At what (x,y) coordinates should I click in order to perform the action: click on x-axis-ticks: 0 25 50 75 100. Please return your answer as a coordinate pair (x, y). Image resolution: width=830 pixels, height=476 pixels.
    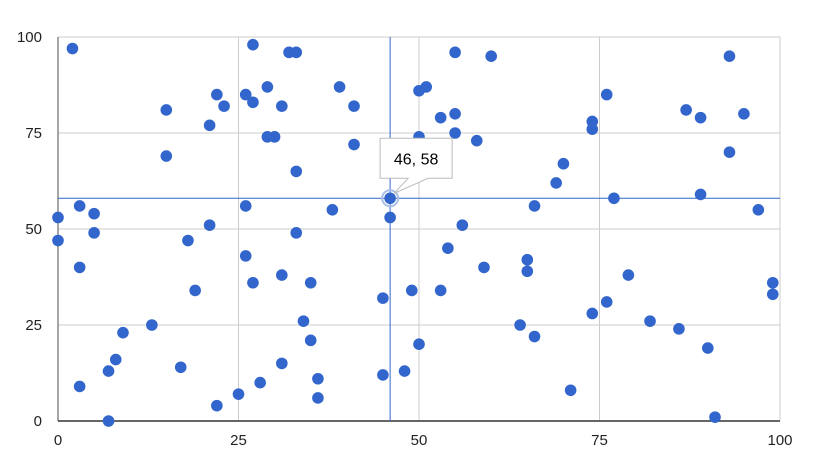
    Looking at the image, I should click on (423, 440).